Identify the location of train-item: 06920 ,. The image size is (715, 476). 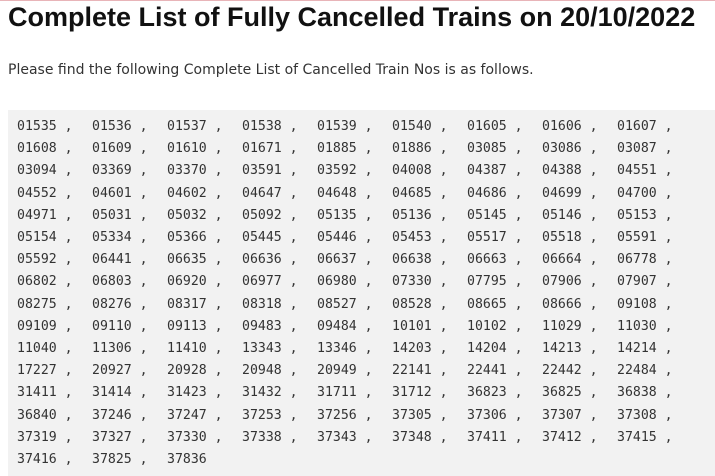
(204, 282).